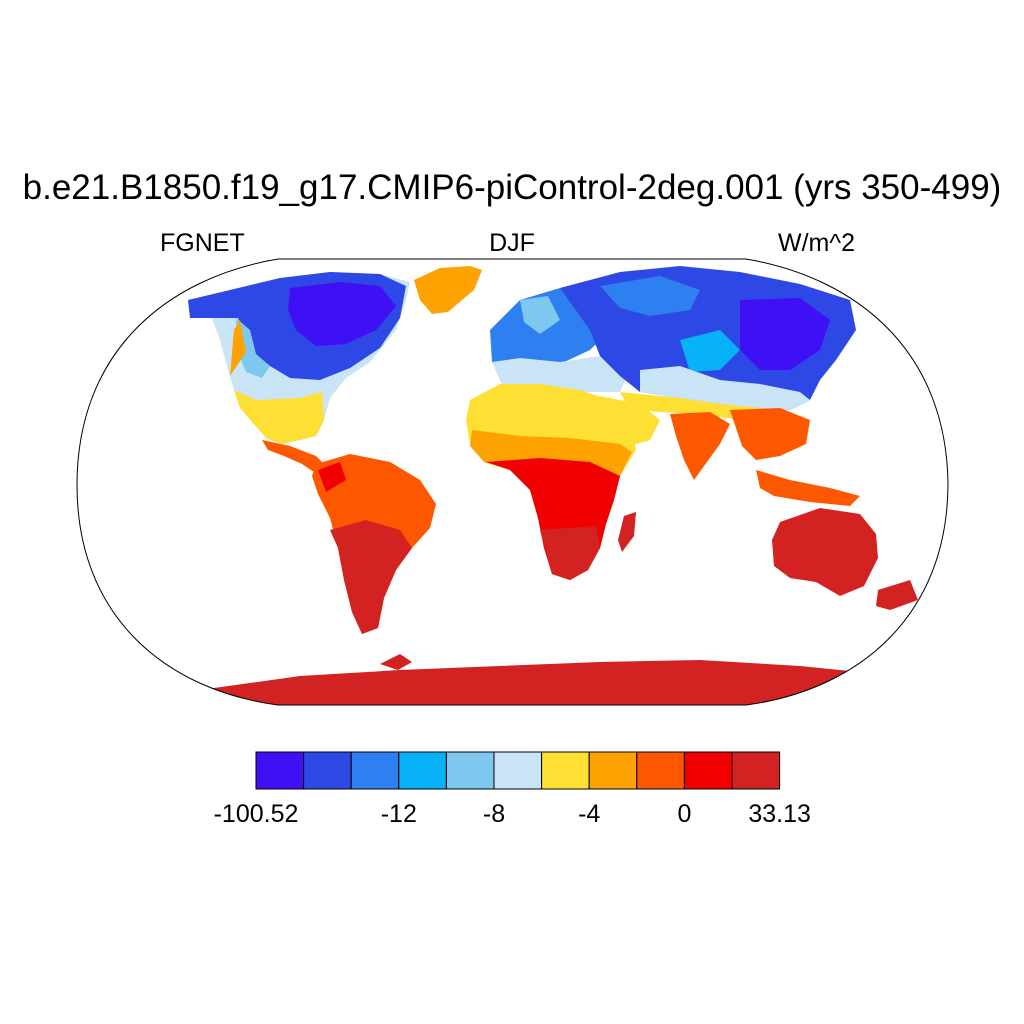 The image size is (1024, 1024). Describe the element at coordinates (589, 814) in the screenshot. I see `colorbar-label: -4` at that location.